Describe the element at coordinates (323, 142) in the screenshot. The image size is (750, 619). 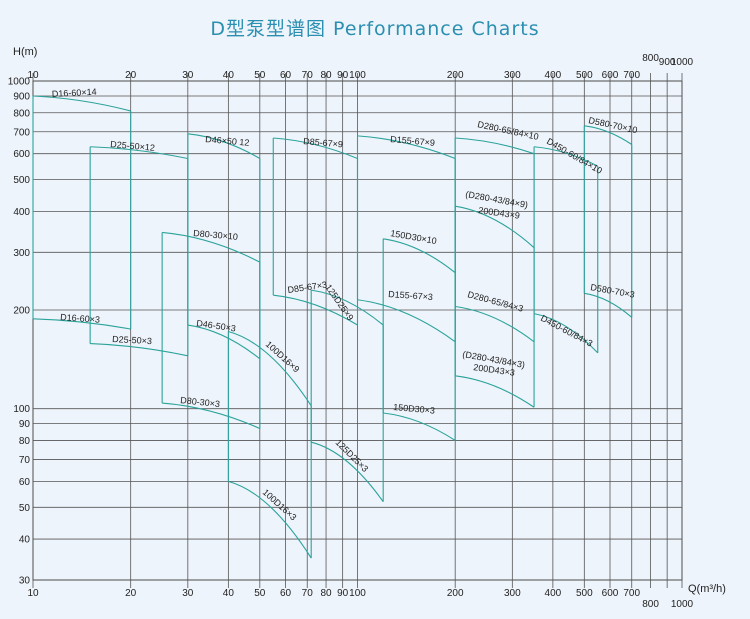
I see `curve-label: D85-67×9` at that location.